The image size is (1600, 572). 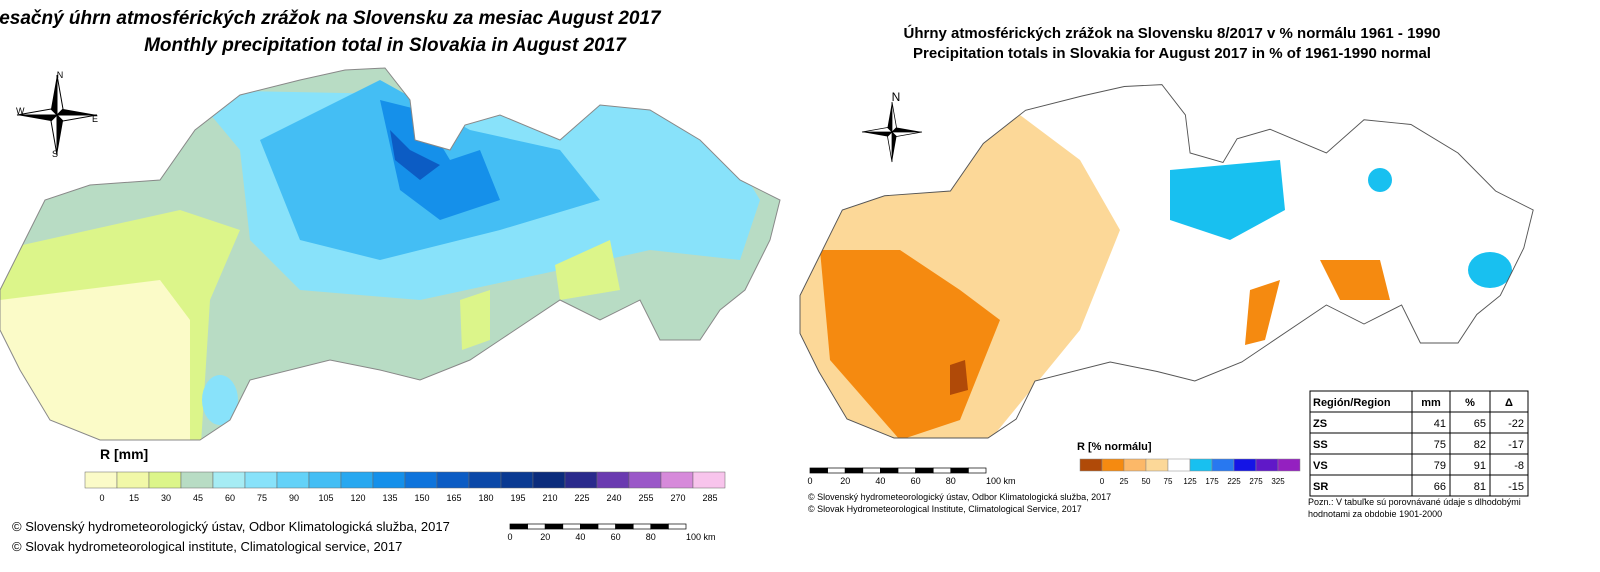 What do you see at coordinates (485, 498) in the screenshot?
I see `legend-label: 180` at bounding box center [485, 498].